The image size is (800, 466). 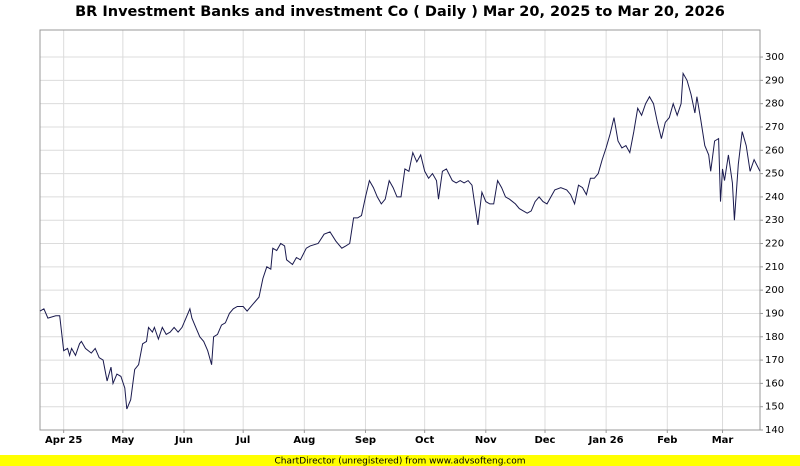 What do you see at coordinates (242, 440) in the screenshot?
I see `x-tick-label: Jul` at bounding box center [242, 440].